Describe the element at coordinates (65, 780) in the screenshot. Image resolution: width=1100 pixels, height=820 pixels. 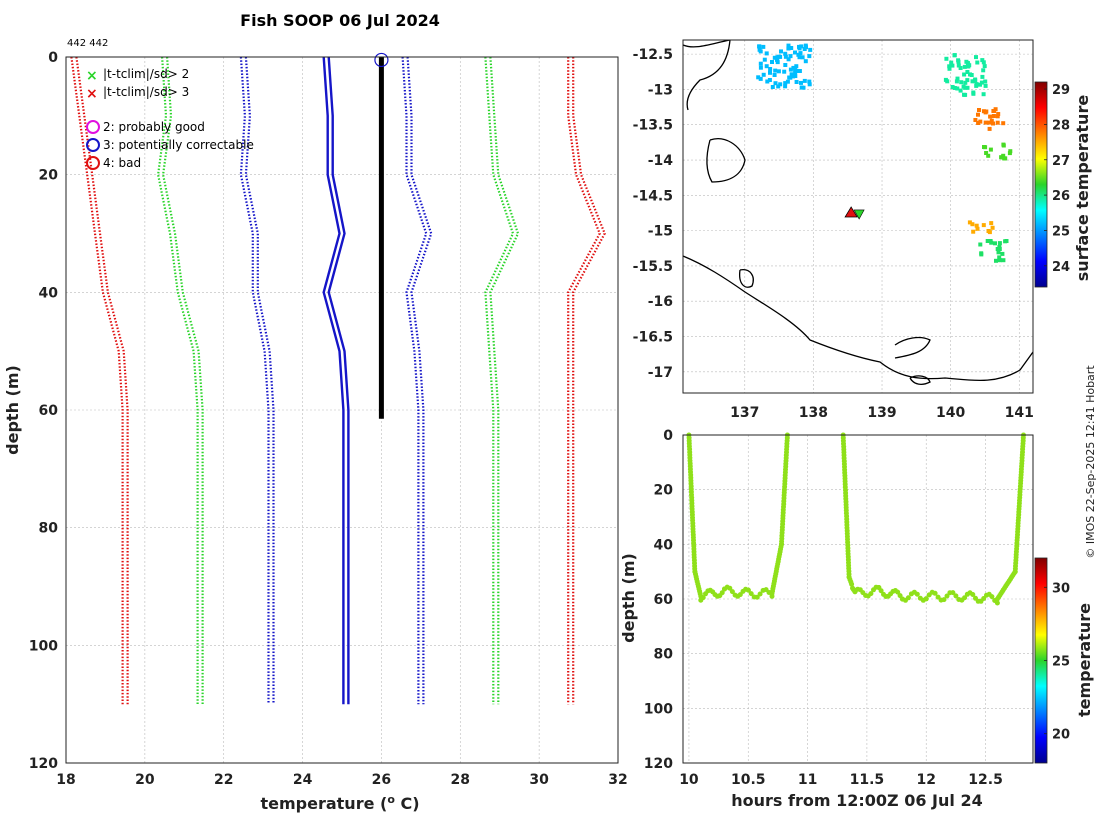
I see `profile-xtick-label: 18` at that location.